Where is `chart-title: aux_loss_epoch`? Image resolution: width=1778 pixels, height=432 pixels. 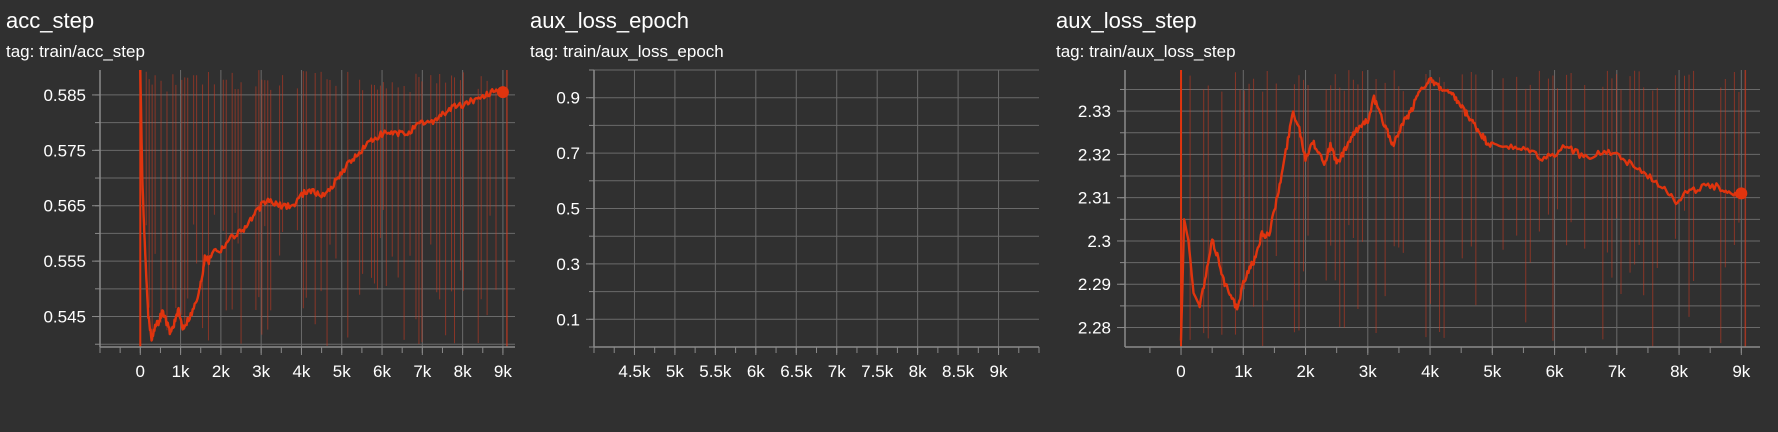
chart-title: aux_loss_epoch is located at coordinates (610, 20).